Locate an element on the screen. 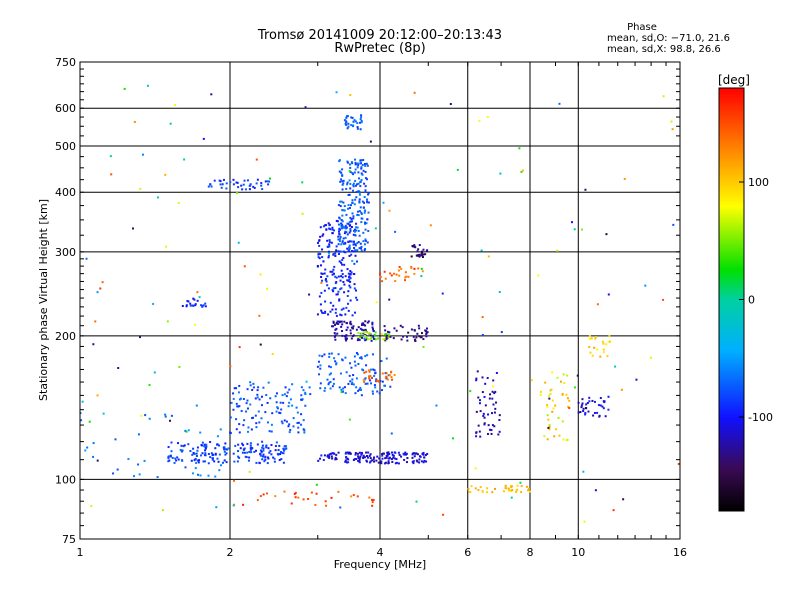  x-axis-label: Frequency [MHz] is located at coordinates (380, 564).